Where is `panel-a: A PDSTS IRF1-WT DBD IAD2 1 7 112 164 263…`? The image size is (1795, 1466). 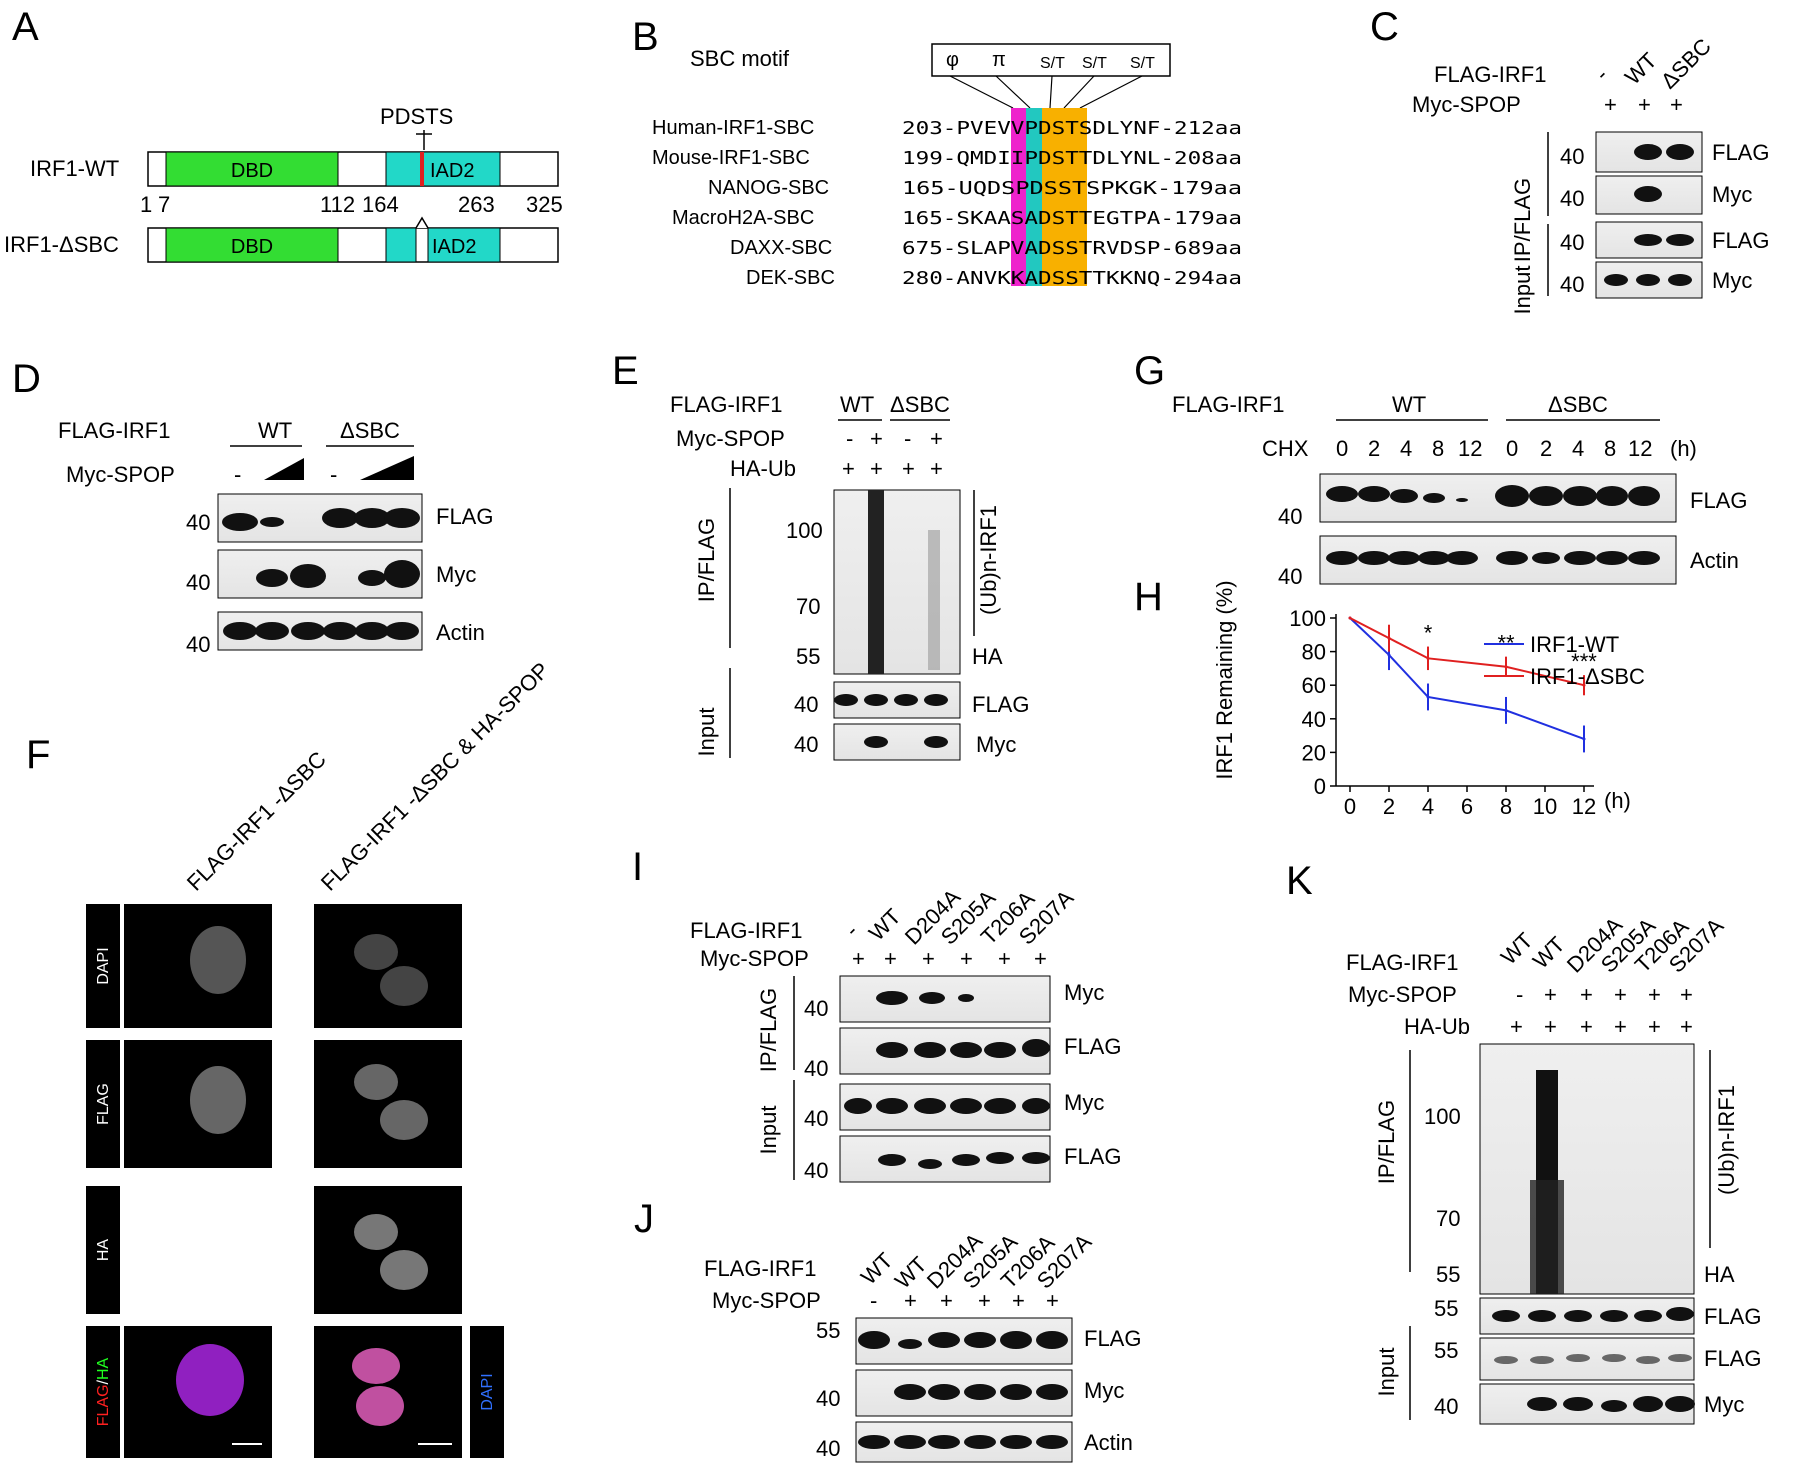 panel-a: A PDSTS IRF1-WT DBD IAD2 1 7 112 164 263… is located at coordinates (283, 134).